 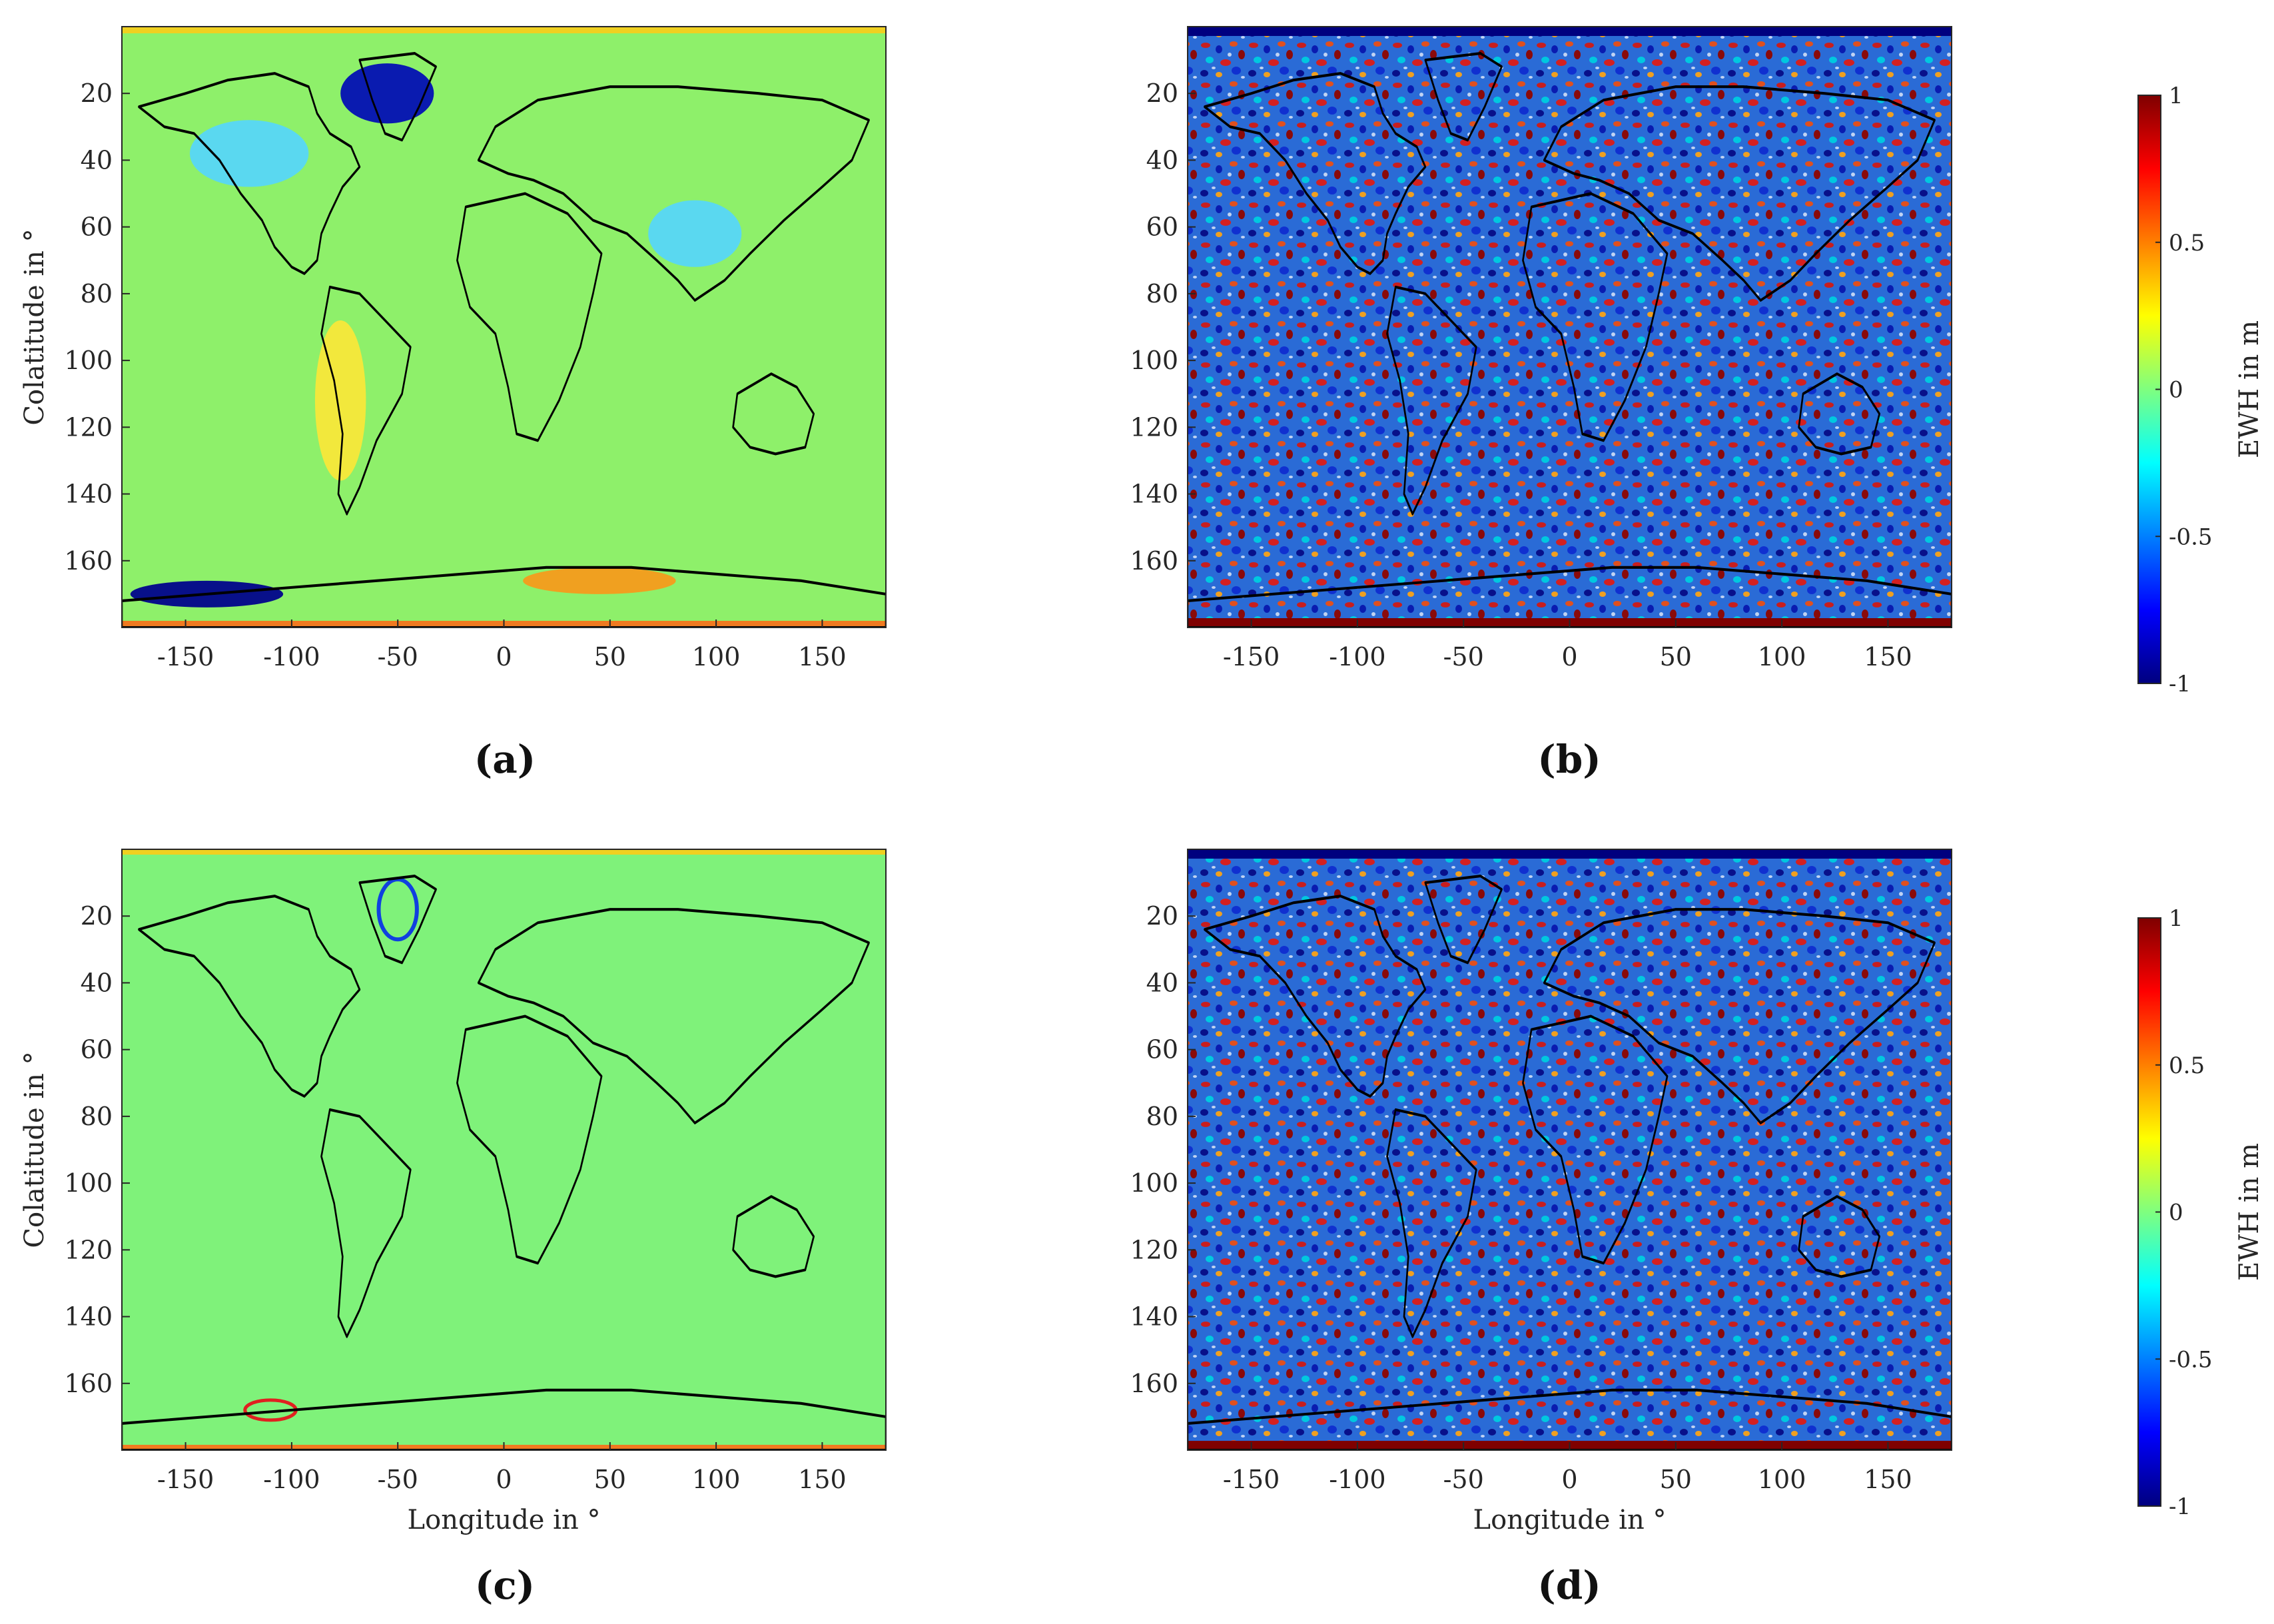 What do you see at coordinates (505, 760) in the screenshot?
I see `panel-label-a: (a)` at bounding box center [505, 760].